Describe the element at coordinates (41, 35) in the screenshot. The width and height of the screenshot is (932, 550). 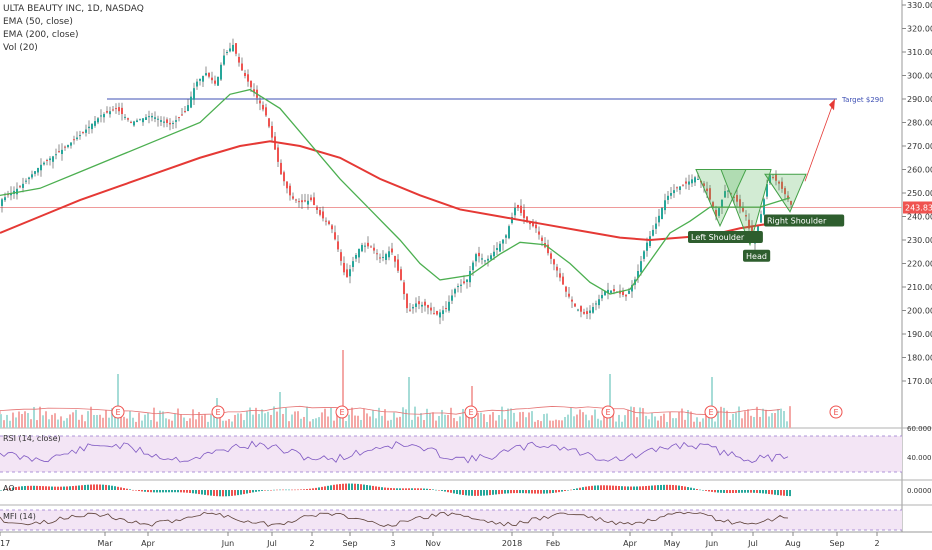
I see `ema200-legend: EMA (200, close)` at that location.